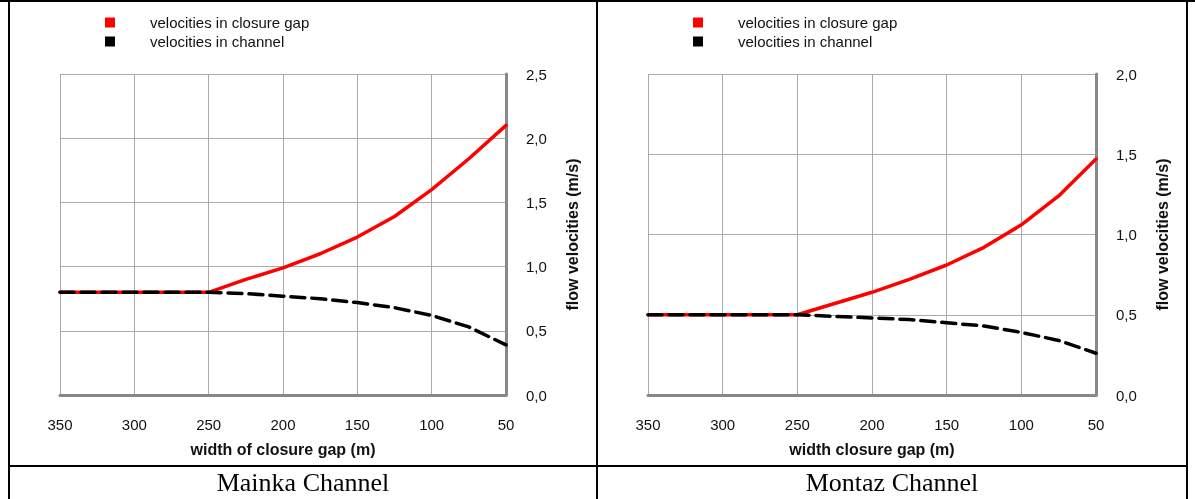 This screenshot has width=1195, height=499. Describe the element at coordinates (536, 74) in the screenshot. I see `y-tick-label: 2,5` at that location.